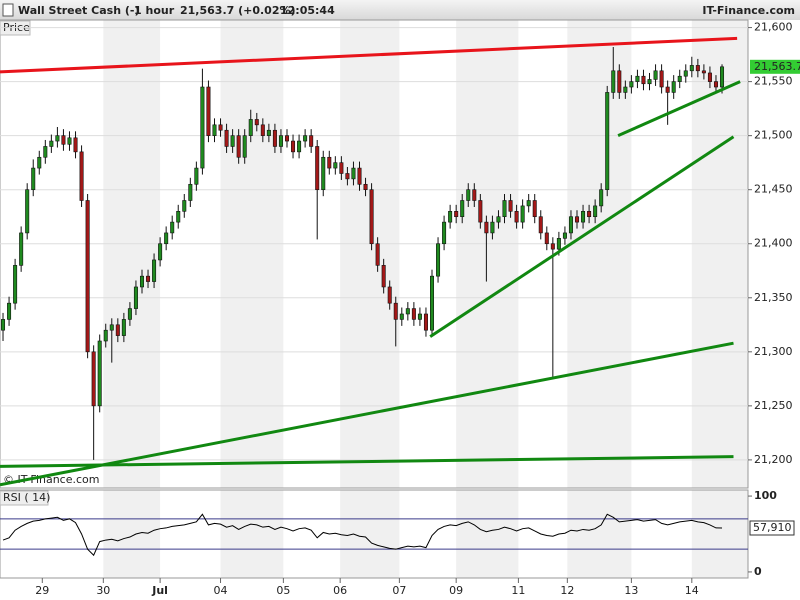 The width and height of the screenshot is (800, 600). I want to click on x-tick-label: 14, so click(692, 590).